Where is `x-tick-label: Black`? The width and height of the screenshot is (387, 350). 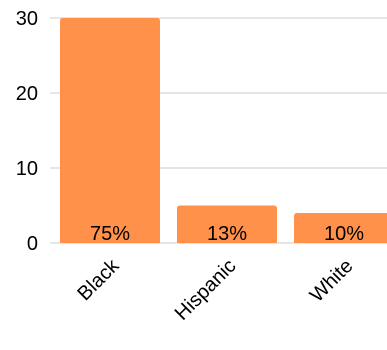
x-tick-label: Black is located at coordinates (98, 279).